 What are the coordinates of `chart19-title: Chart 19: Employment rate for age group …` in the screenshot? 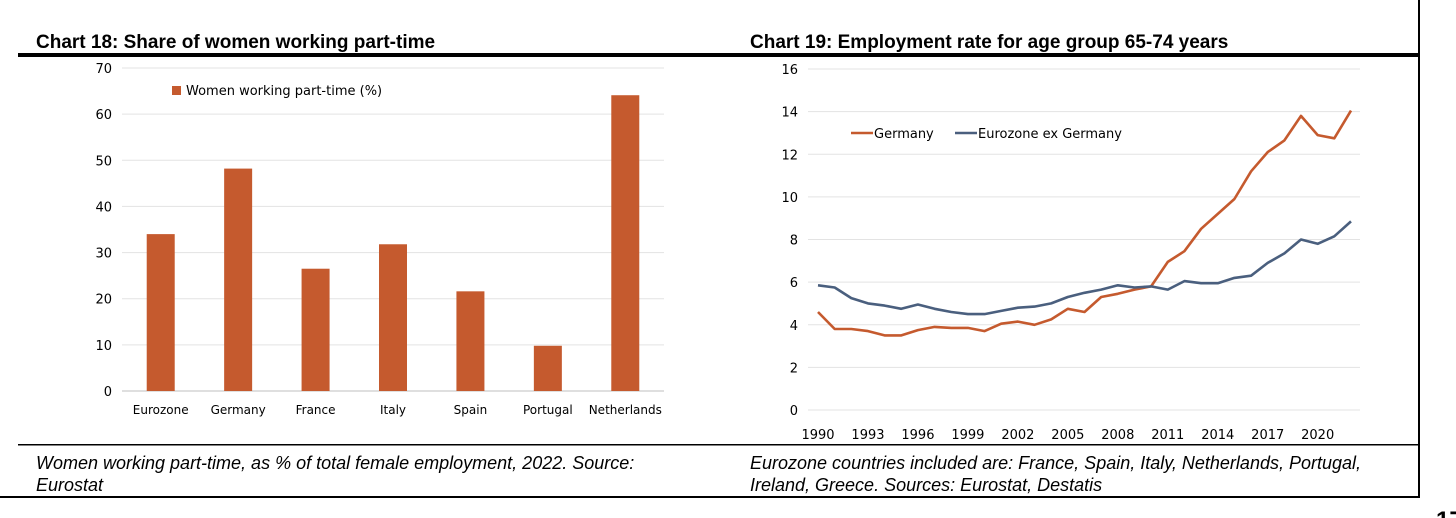 It's located at (989, 42).